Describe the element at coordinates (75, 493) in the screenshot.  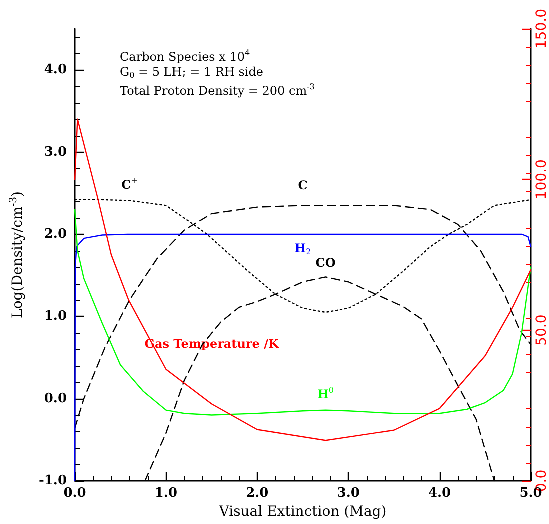
I see `x-tick-label: 0.0` at that location.